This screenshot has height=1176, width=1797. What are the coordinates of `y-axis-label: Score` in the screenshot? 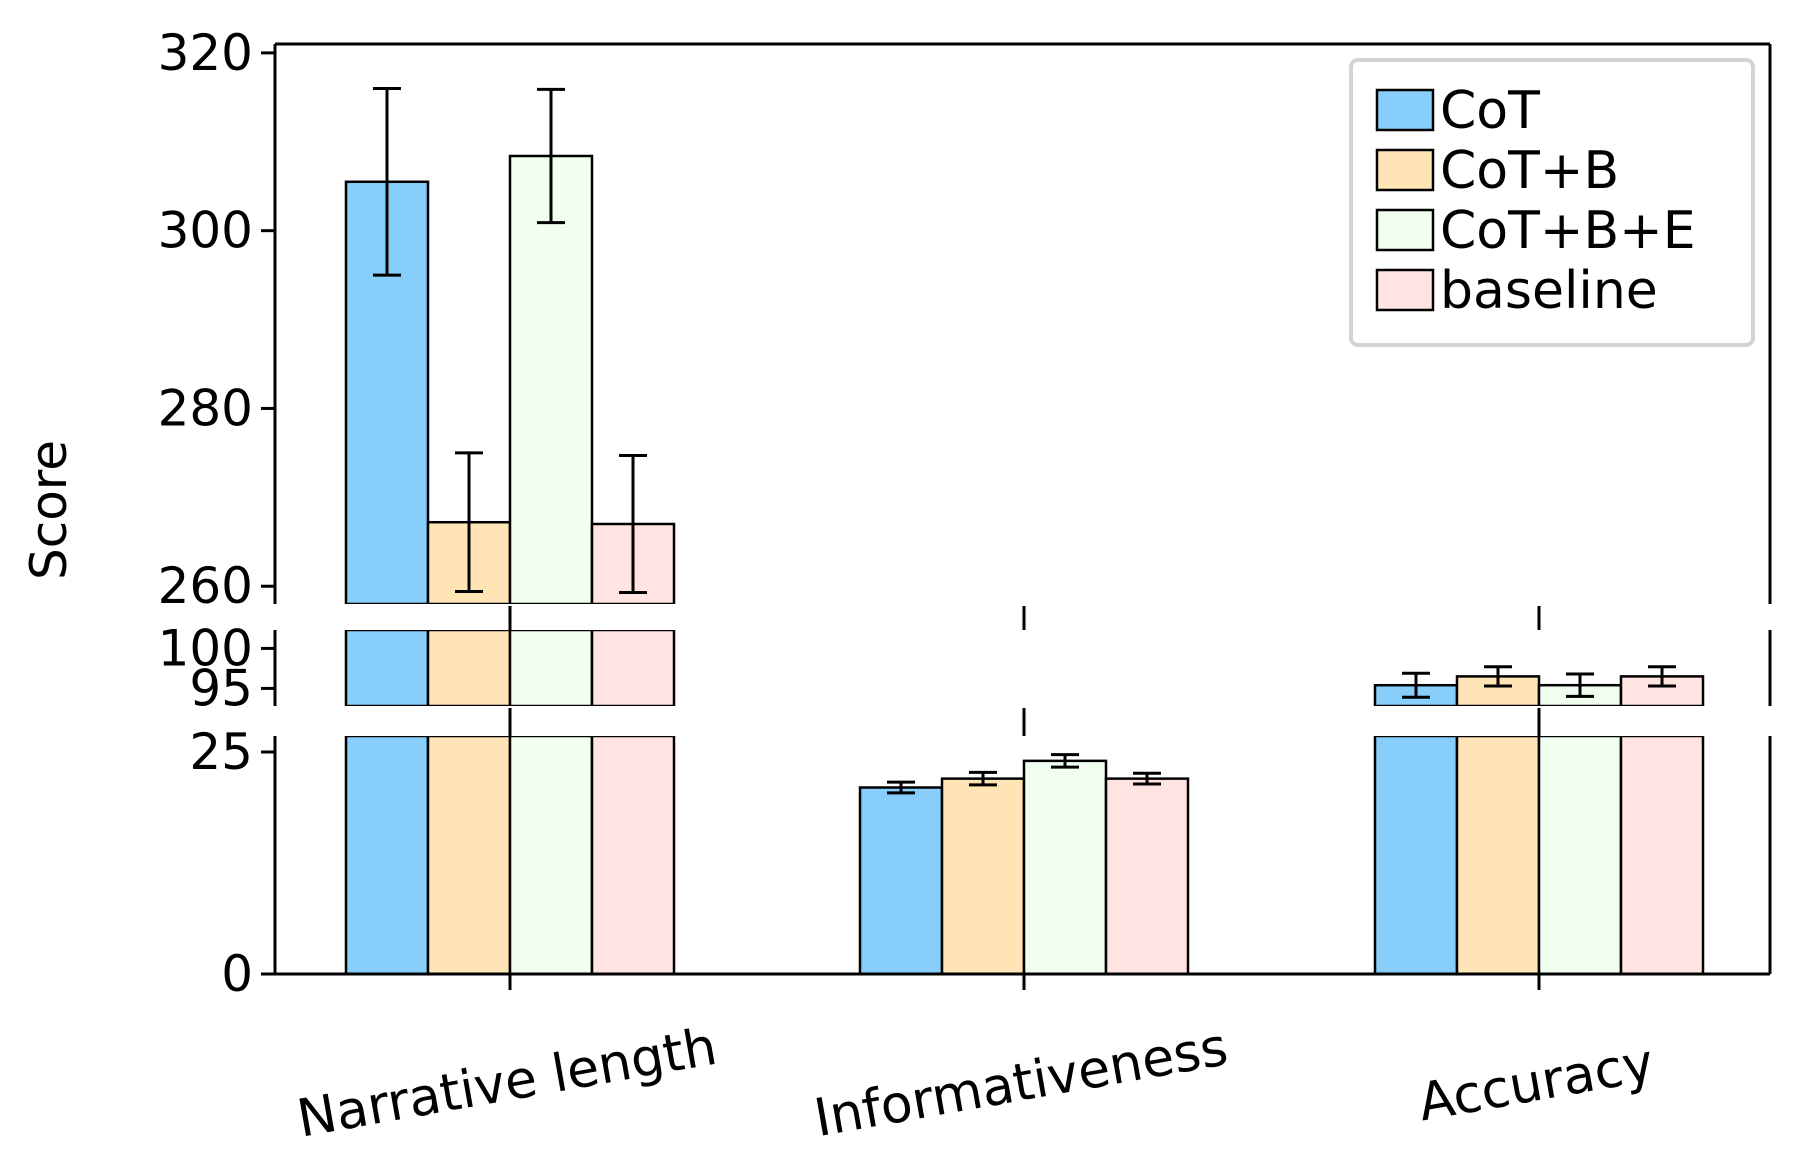 It's located at (49, 510).